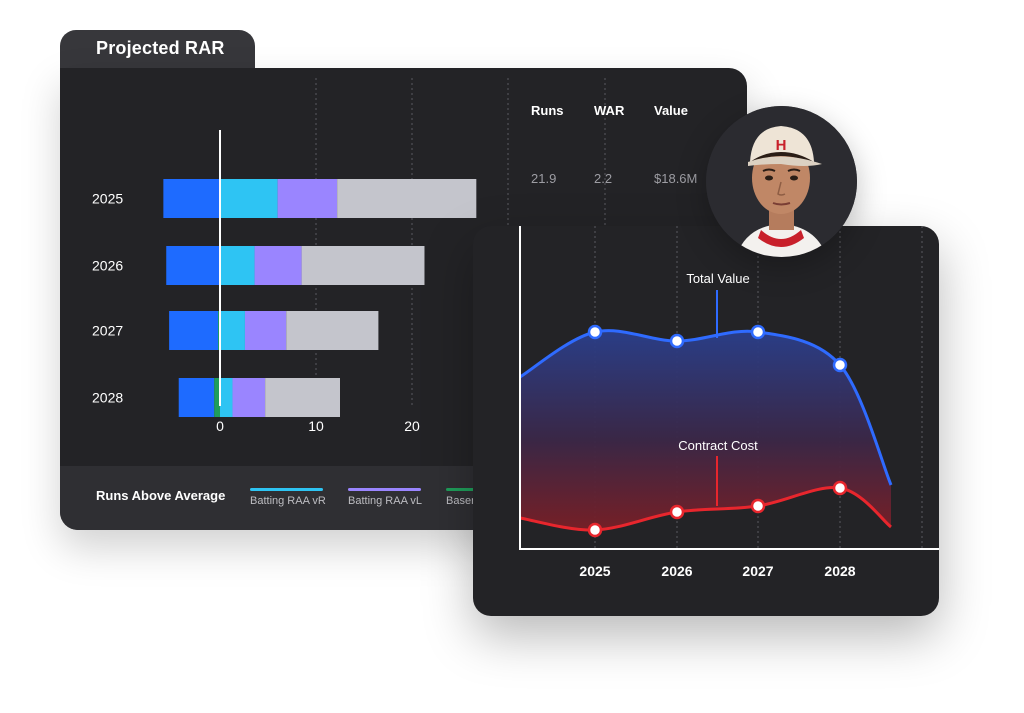 Image resolution: width=1024 pixels, height=713 pixels. What do you see at coordinates (412, 426) in the screenshot?
I see `x-tick-label: 20` at bounding box center [412, 426].